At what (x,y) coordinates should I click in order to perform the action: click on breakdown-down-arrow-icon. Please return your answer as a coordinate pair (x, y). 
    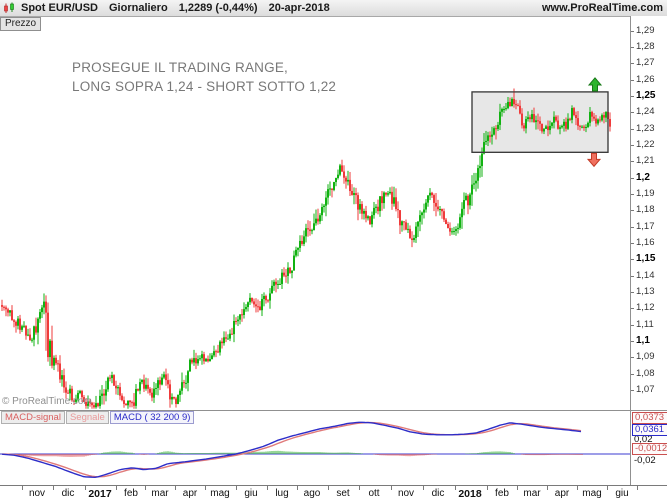
    Looking at the image, I should click on (594, 160).